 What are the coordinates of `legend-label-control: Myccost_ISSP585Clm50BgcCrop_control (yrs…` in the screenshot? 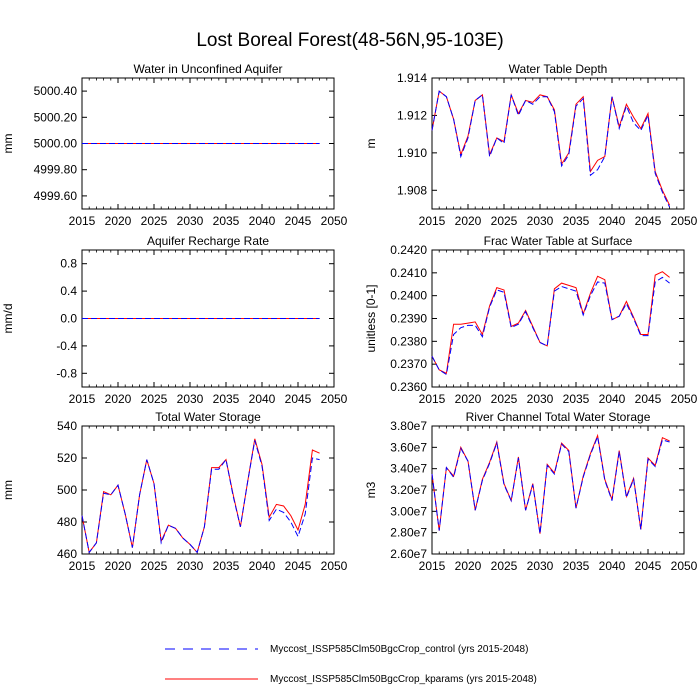 It's located at (399, 649).